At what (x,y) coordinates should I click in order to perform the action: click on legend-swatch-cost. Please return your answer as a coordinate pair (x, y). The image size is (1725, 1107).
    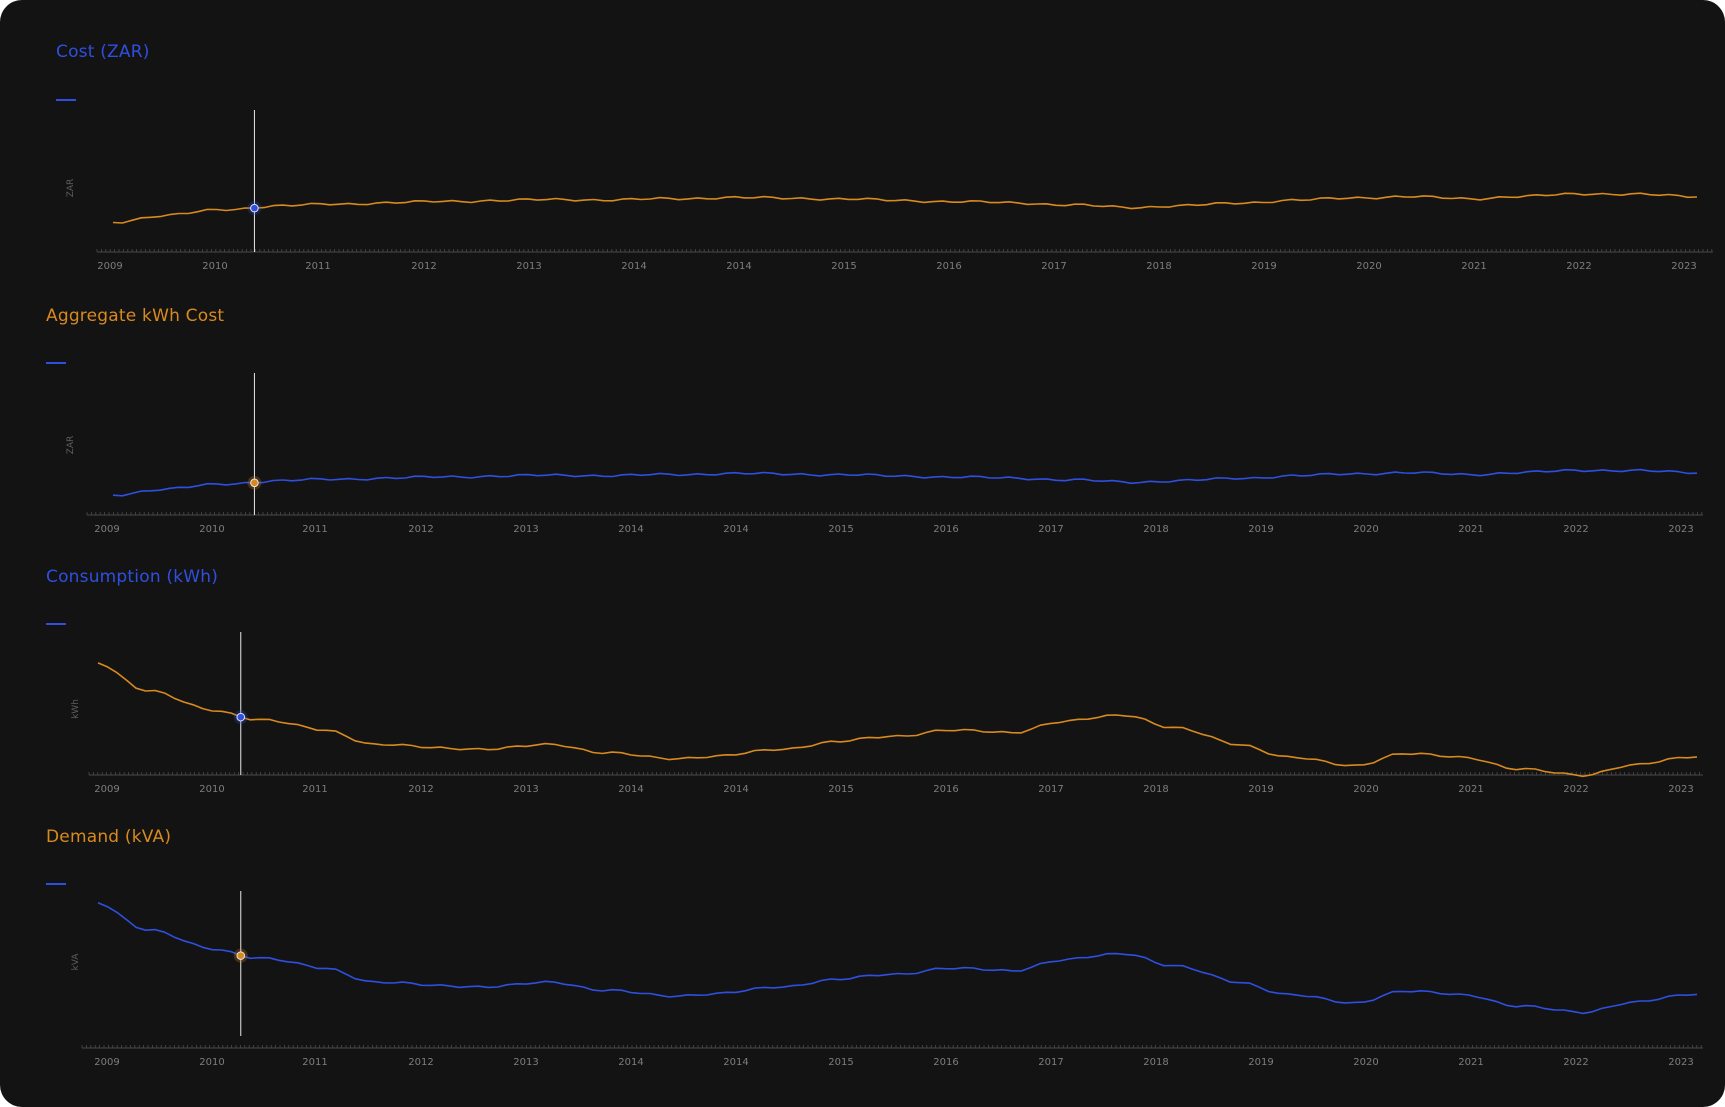
    Looking at the image, I should click on (66, 100).